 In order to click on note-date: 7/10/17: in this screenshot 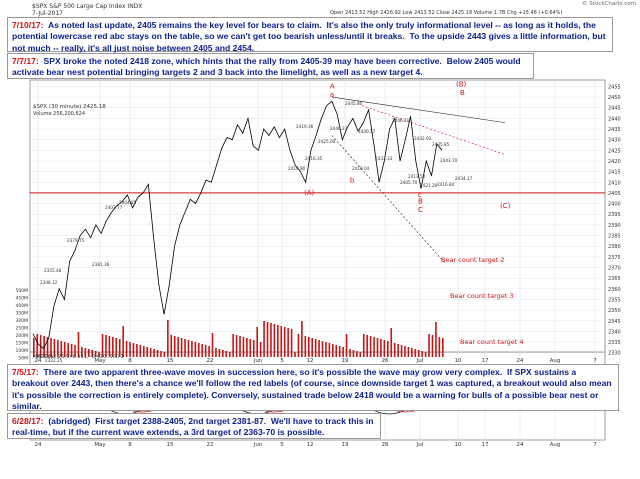, I will do `click(28, 25)`.